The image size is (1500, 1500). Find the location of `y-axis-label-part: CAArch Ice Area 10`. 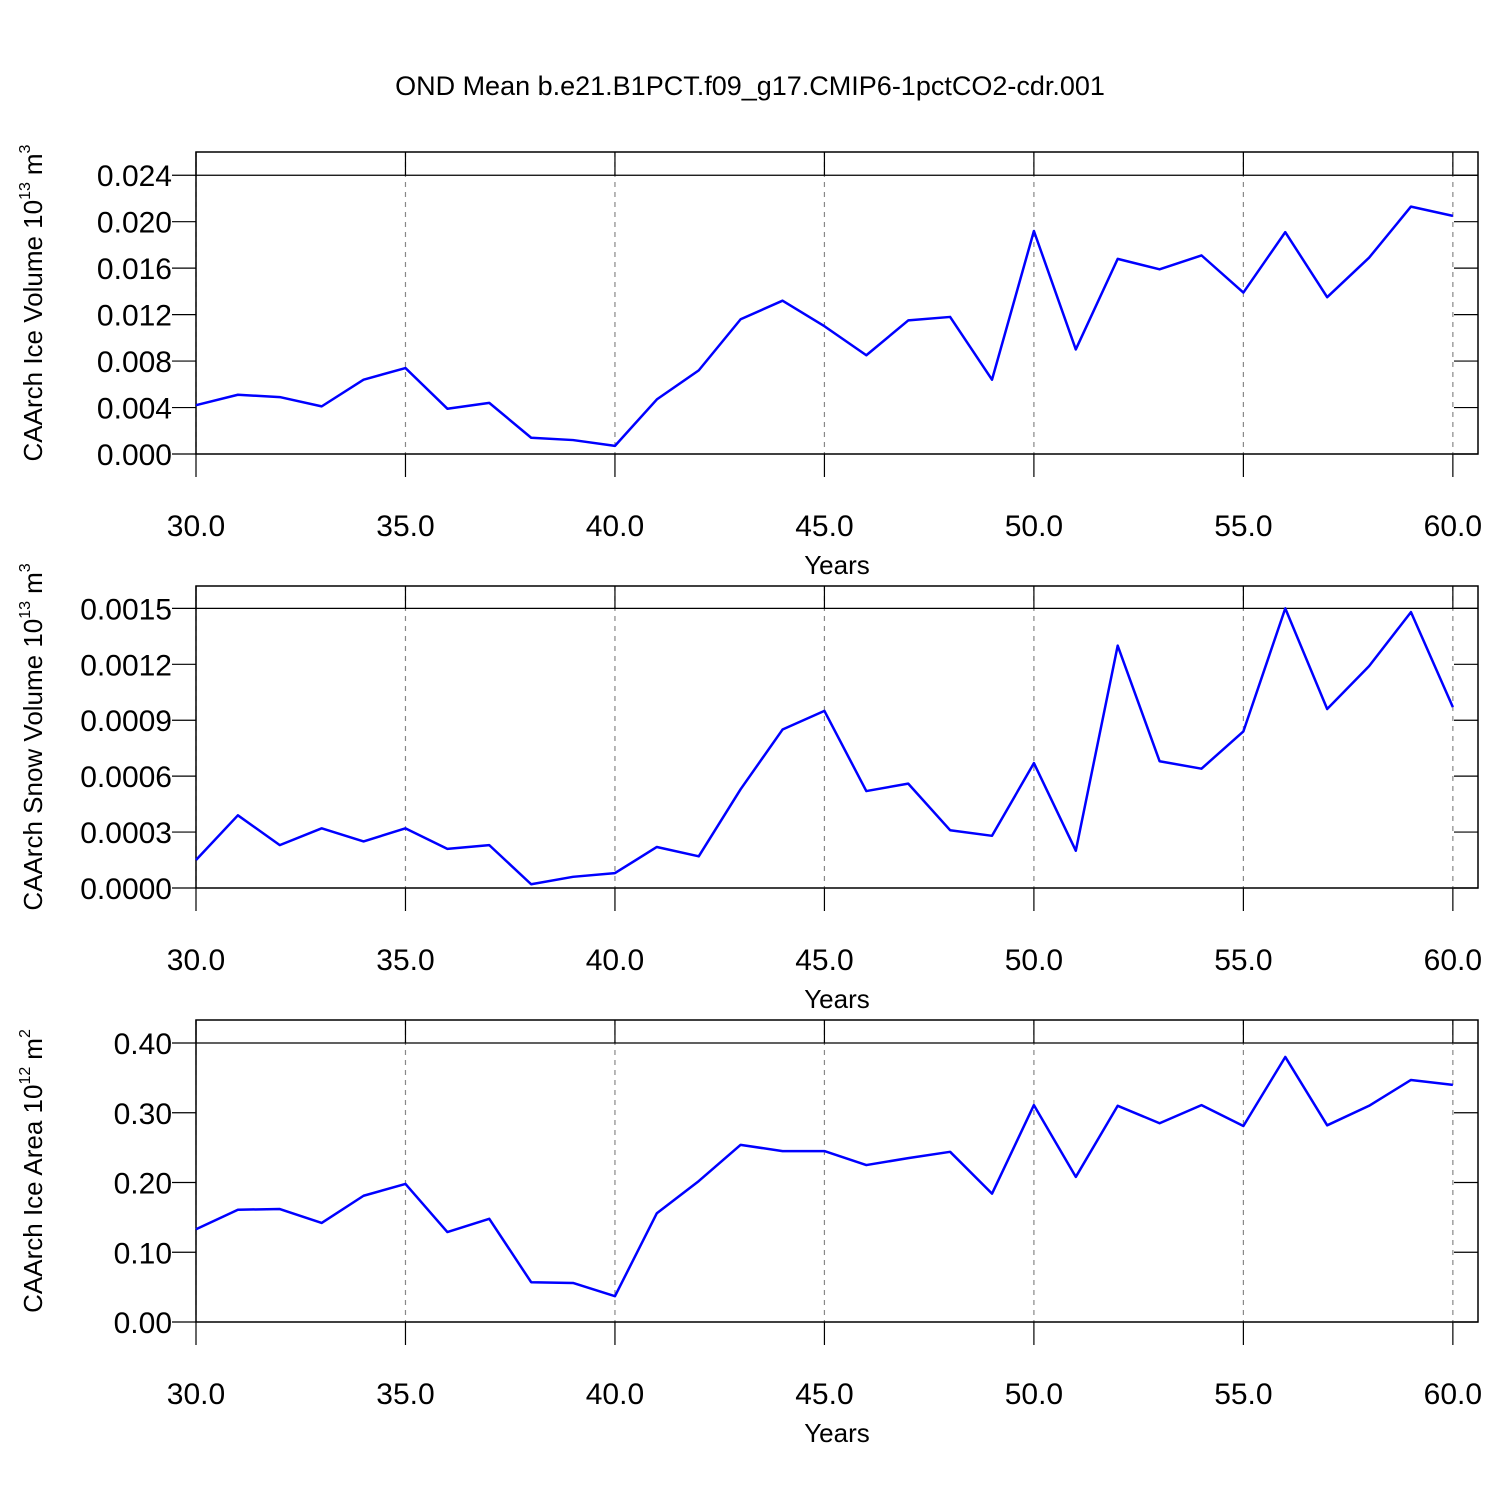

y-axis-label-part: CAArch Ice Area 10 is located at coordinates (33, 1199).